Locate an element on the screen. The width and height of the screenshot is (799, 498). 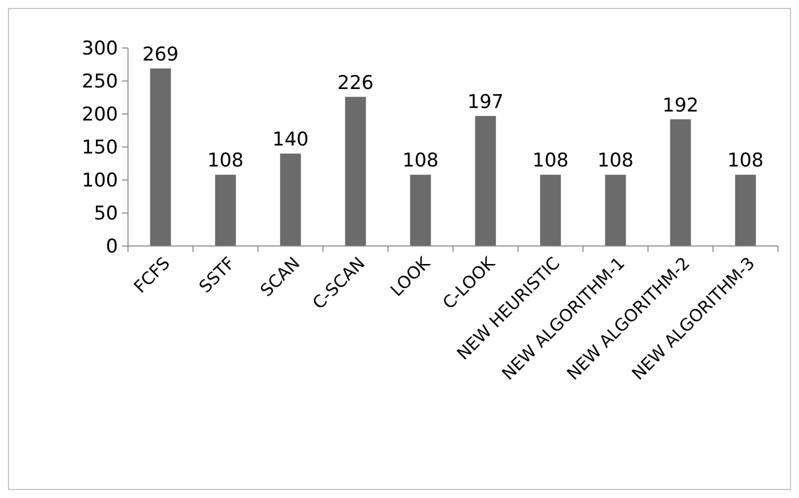
y-tick-label: 100 is located at coordinates (100, 181).